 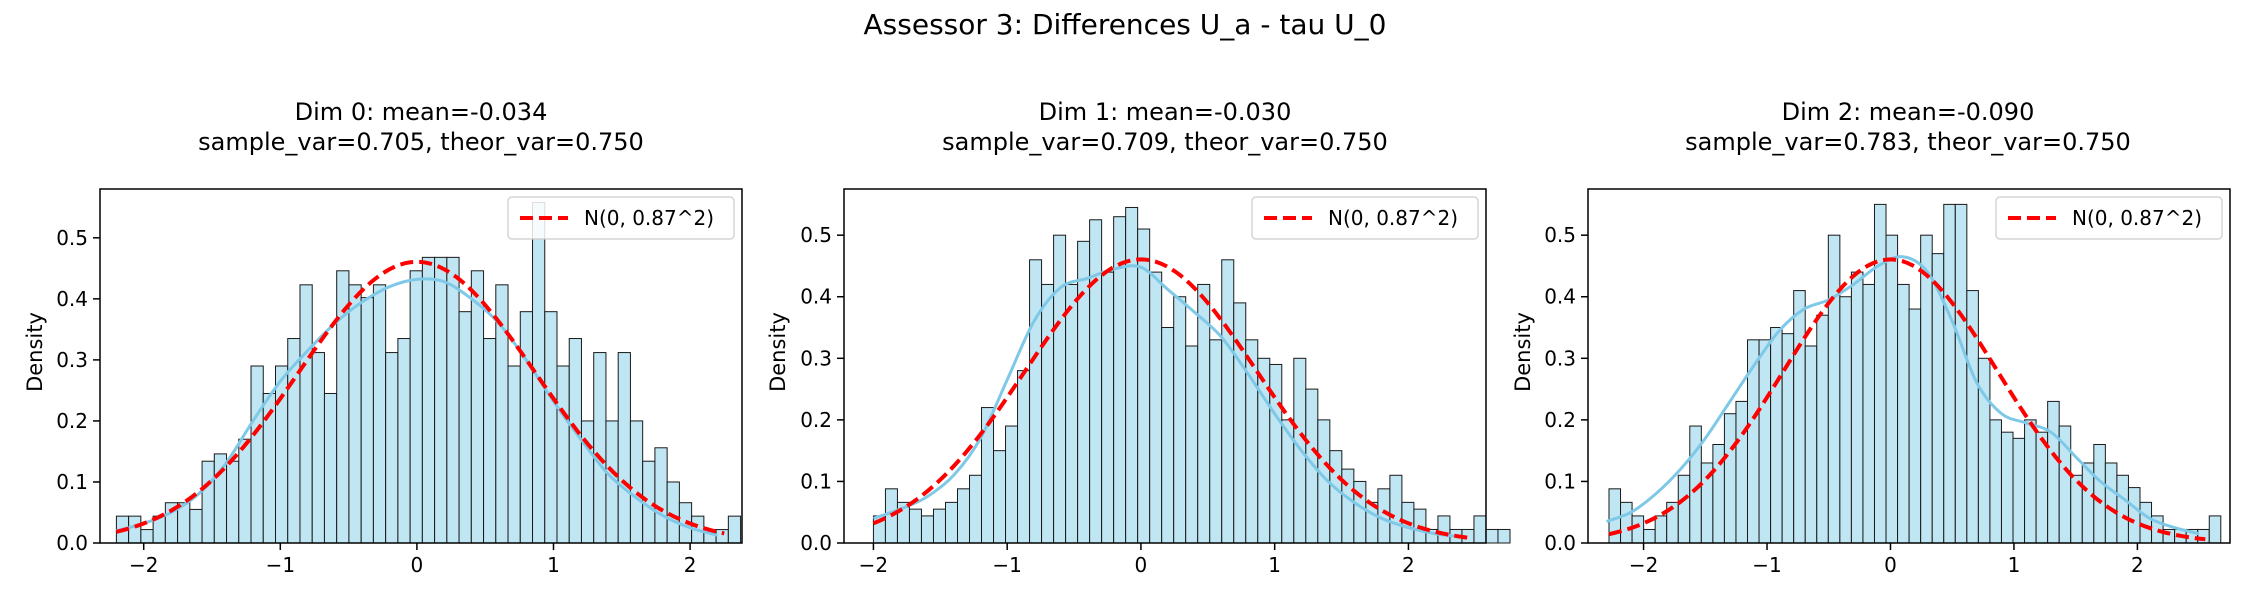 I want to click on normal-curve, so click(x=420, y=397).